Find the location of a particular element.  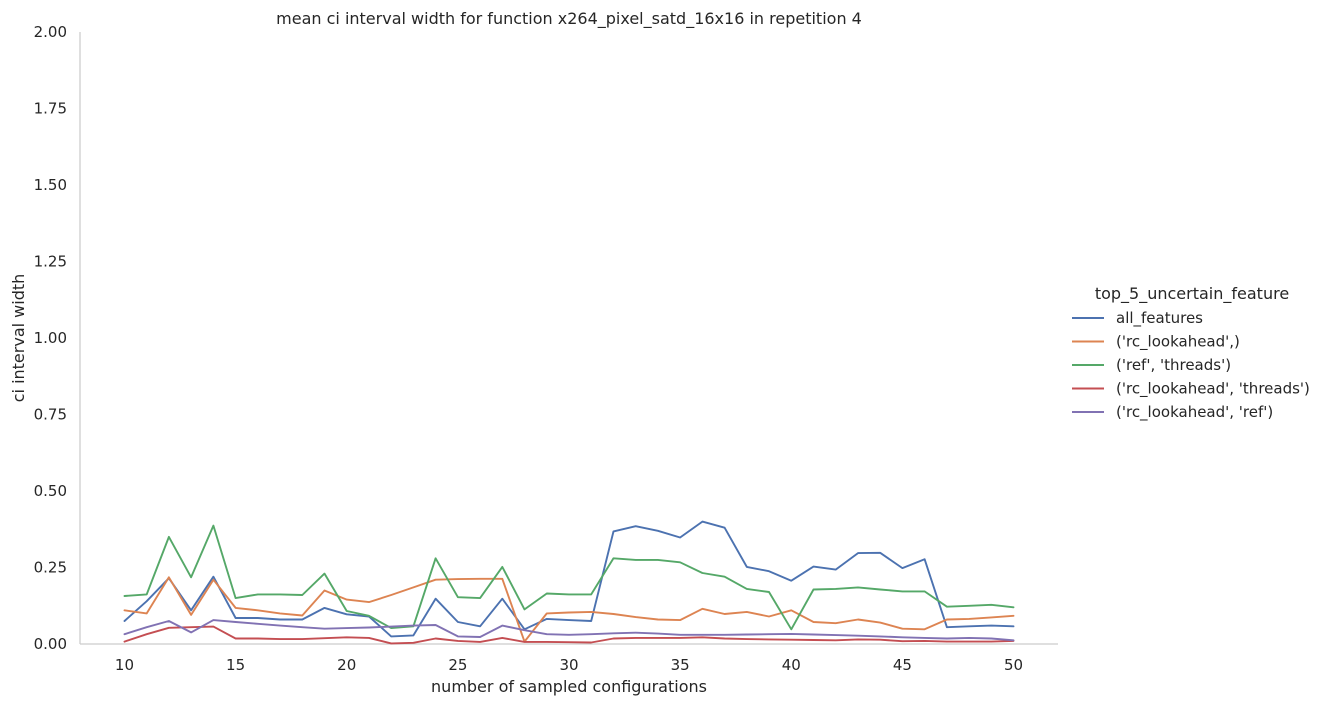

x-axis-label: number of sampled configurations is located at coordinates (569, 686).